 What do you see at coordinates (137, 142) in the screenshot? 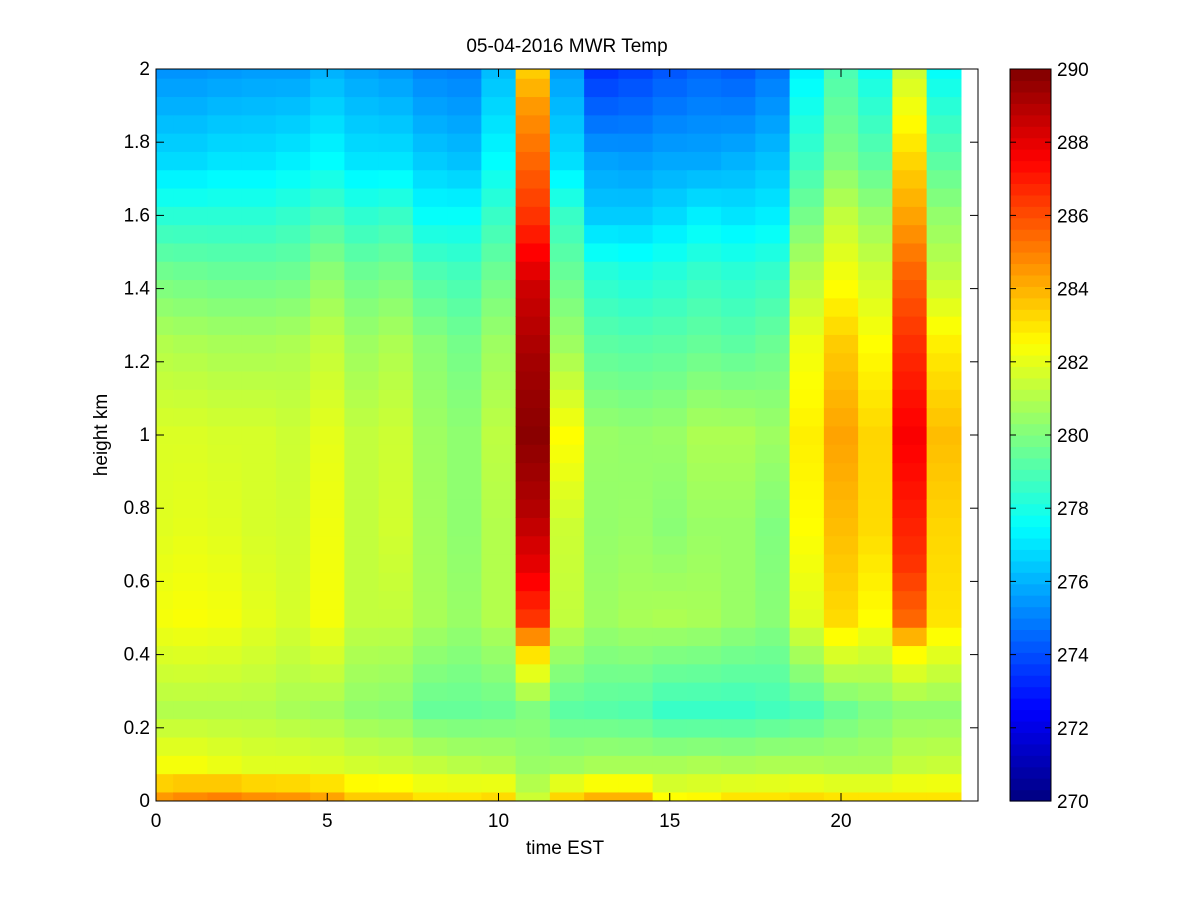
I see `y-tick-label: 1.8` at bounding box center [137, 142].